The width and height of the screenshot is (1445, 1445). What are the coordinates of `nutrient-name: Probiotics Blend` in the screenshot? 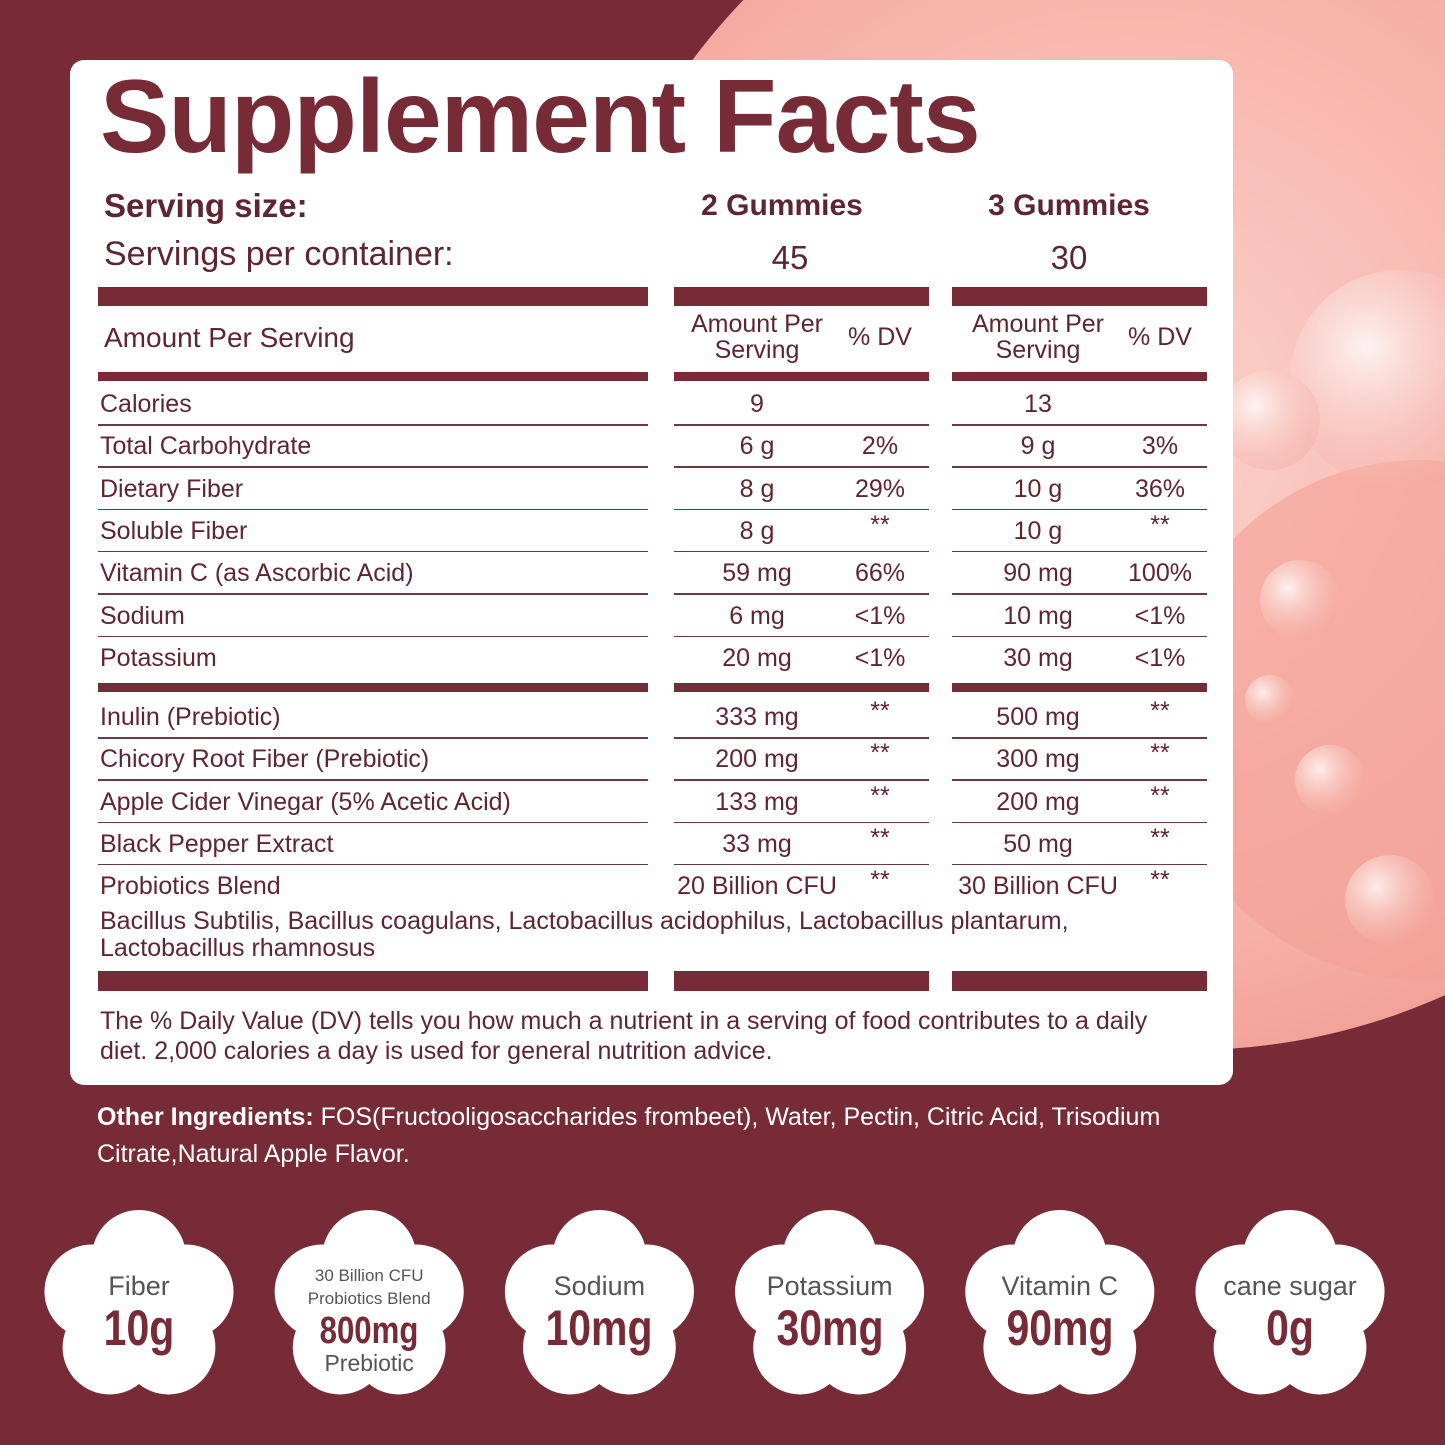 It's located at (190, 886).